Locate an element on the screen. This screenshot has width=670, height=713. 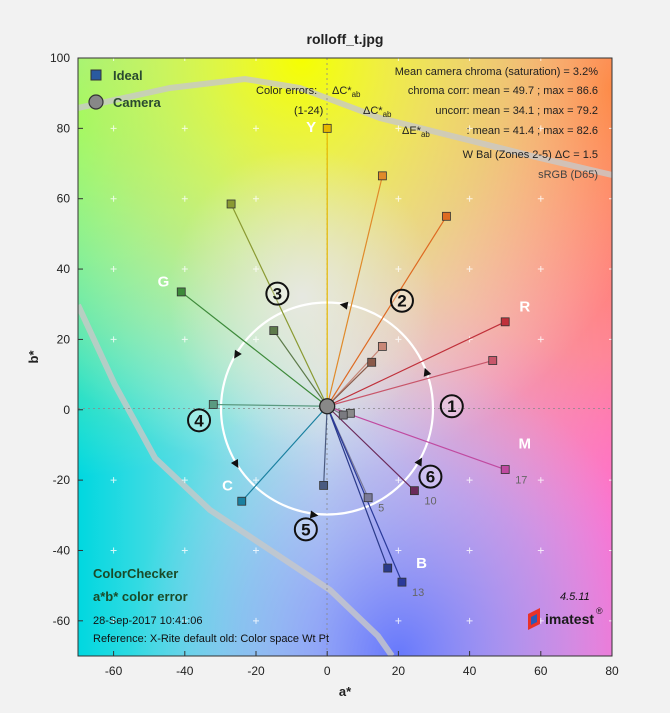
stats-line-4: : mean = 41.4 ; max = 82.6 is located at coordinates (532, 131).